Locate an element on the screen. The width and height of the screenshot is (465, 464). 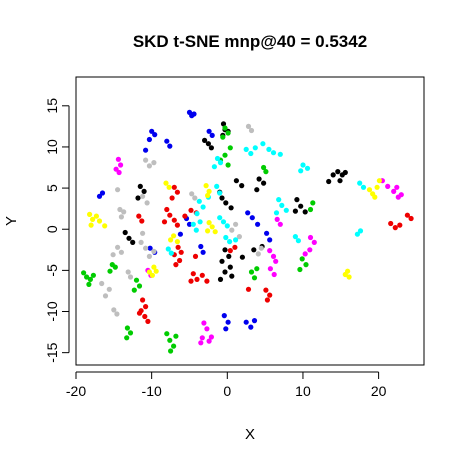
y-axis: -15 -10 -5 0 5 10 15 is located at coordinates (57, 230).